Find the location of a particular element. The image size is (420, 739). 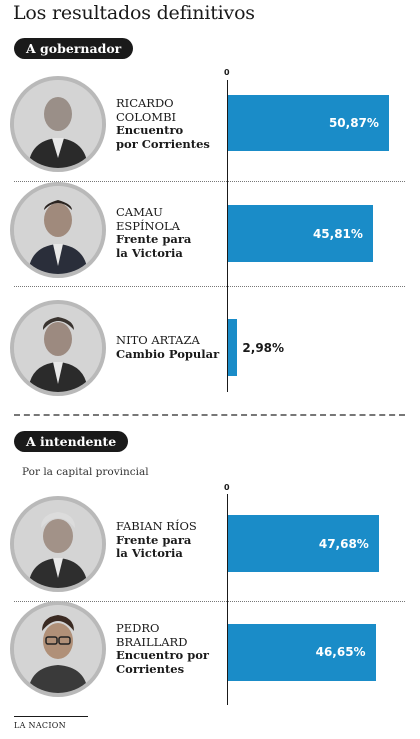

candidate-party: Cambio Popular is located at coordinates (168, 353).